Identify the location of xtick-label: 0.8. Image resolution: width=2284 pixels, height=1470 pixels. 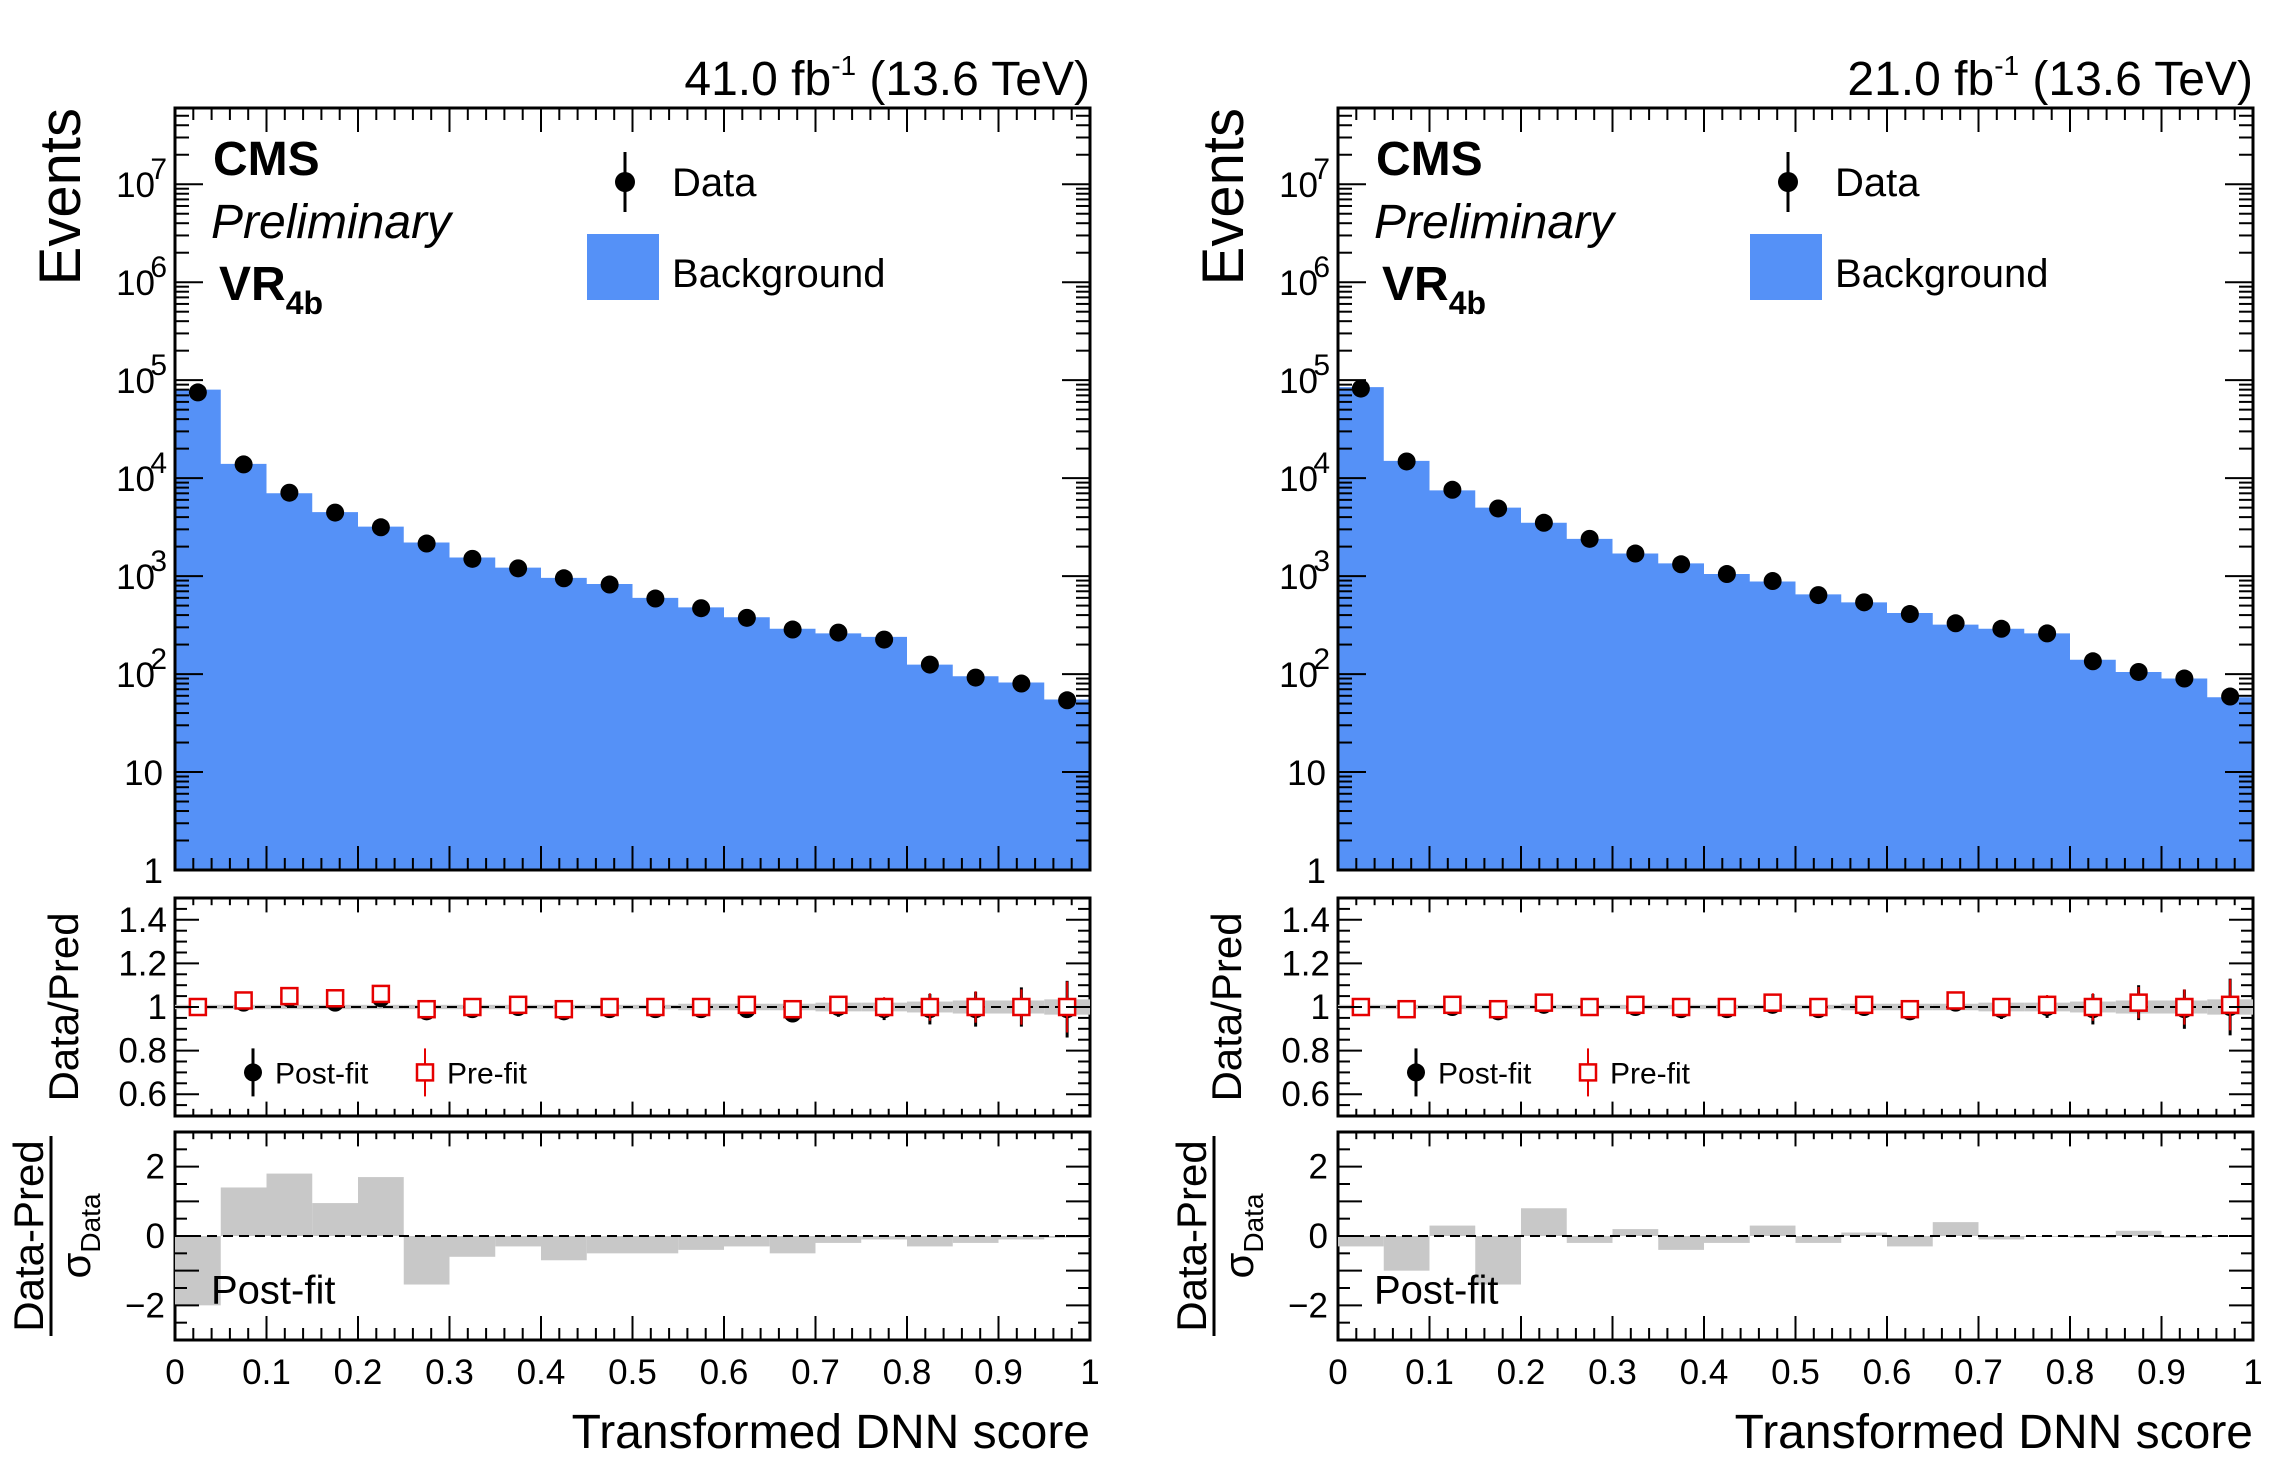
(907, 1372).